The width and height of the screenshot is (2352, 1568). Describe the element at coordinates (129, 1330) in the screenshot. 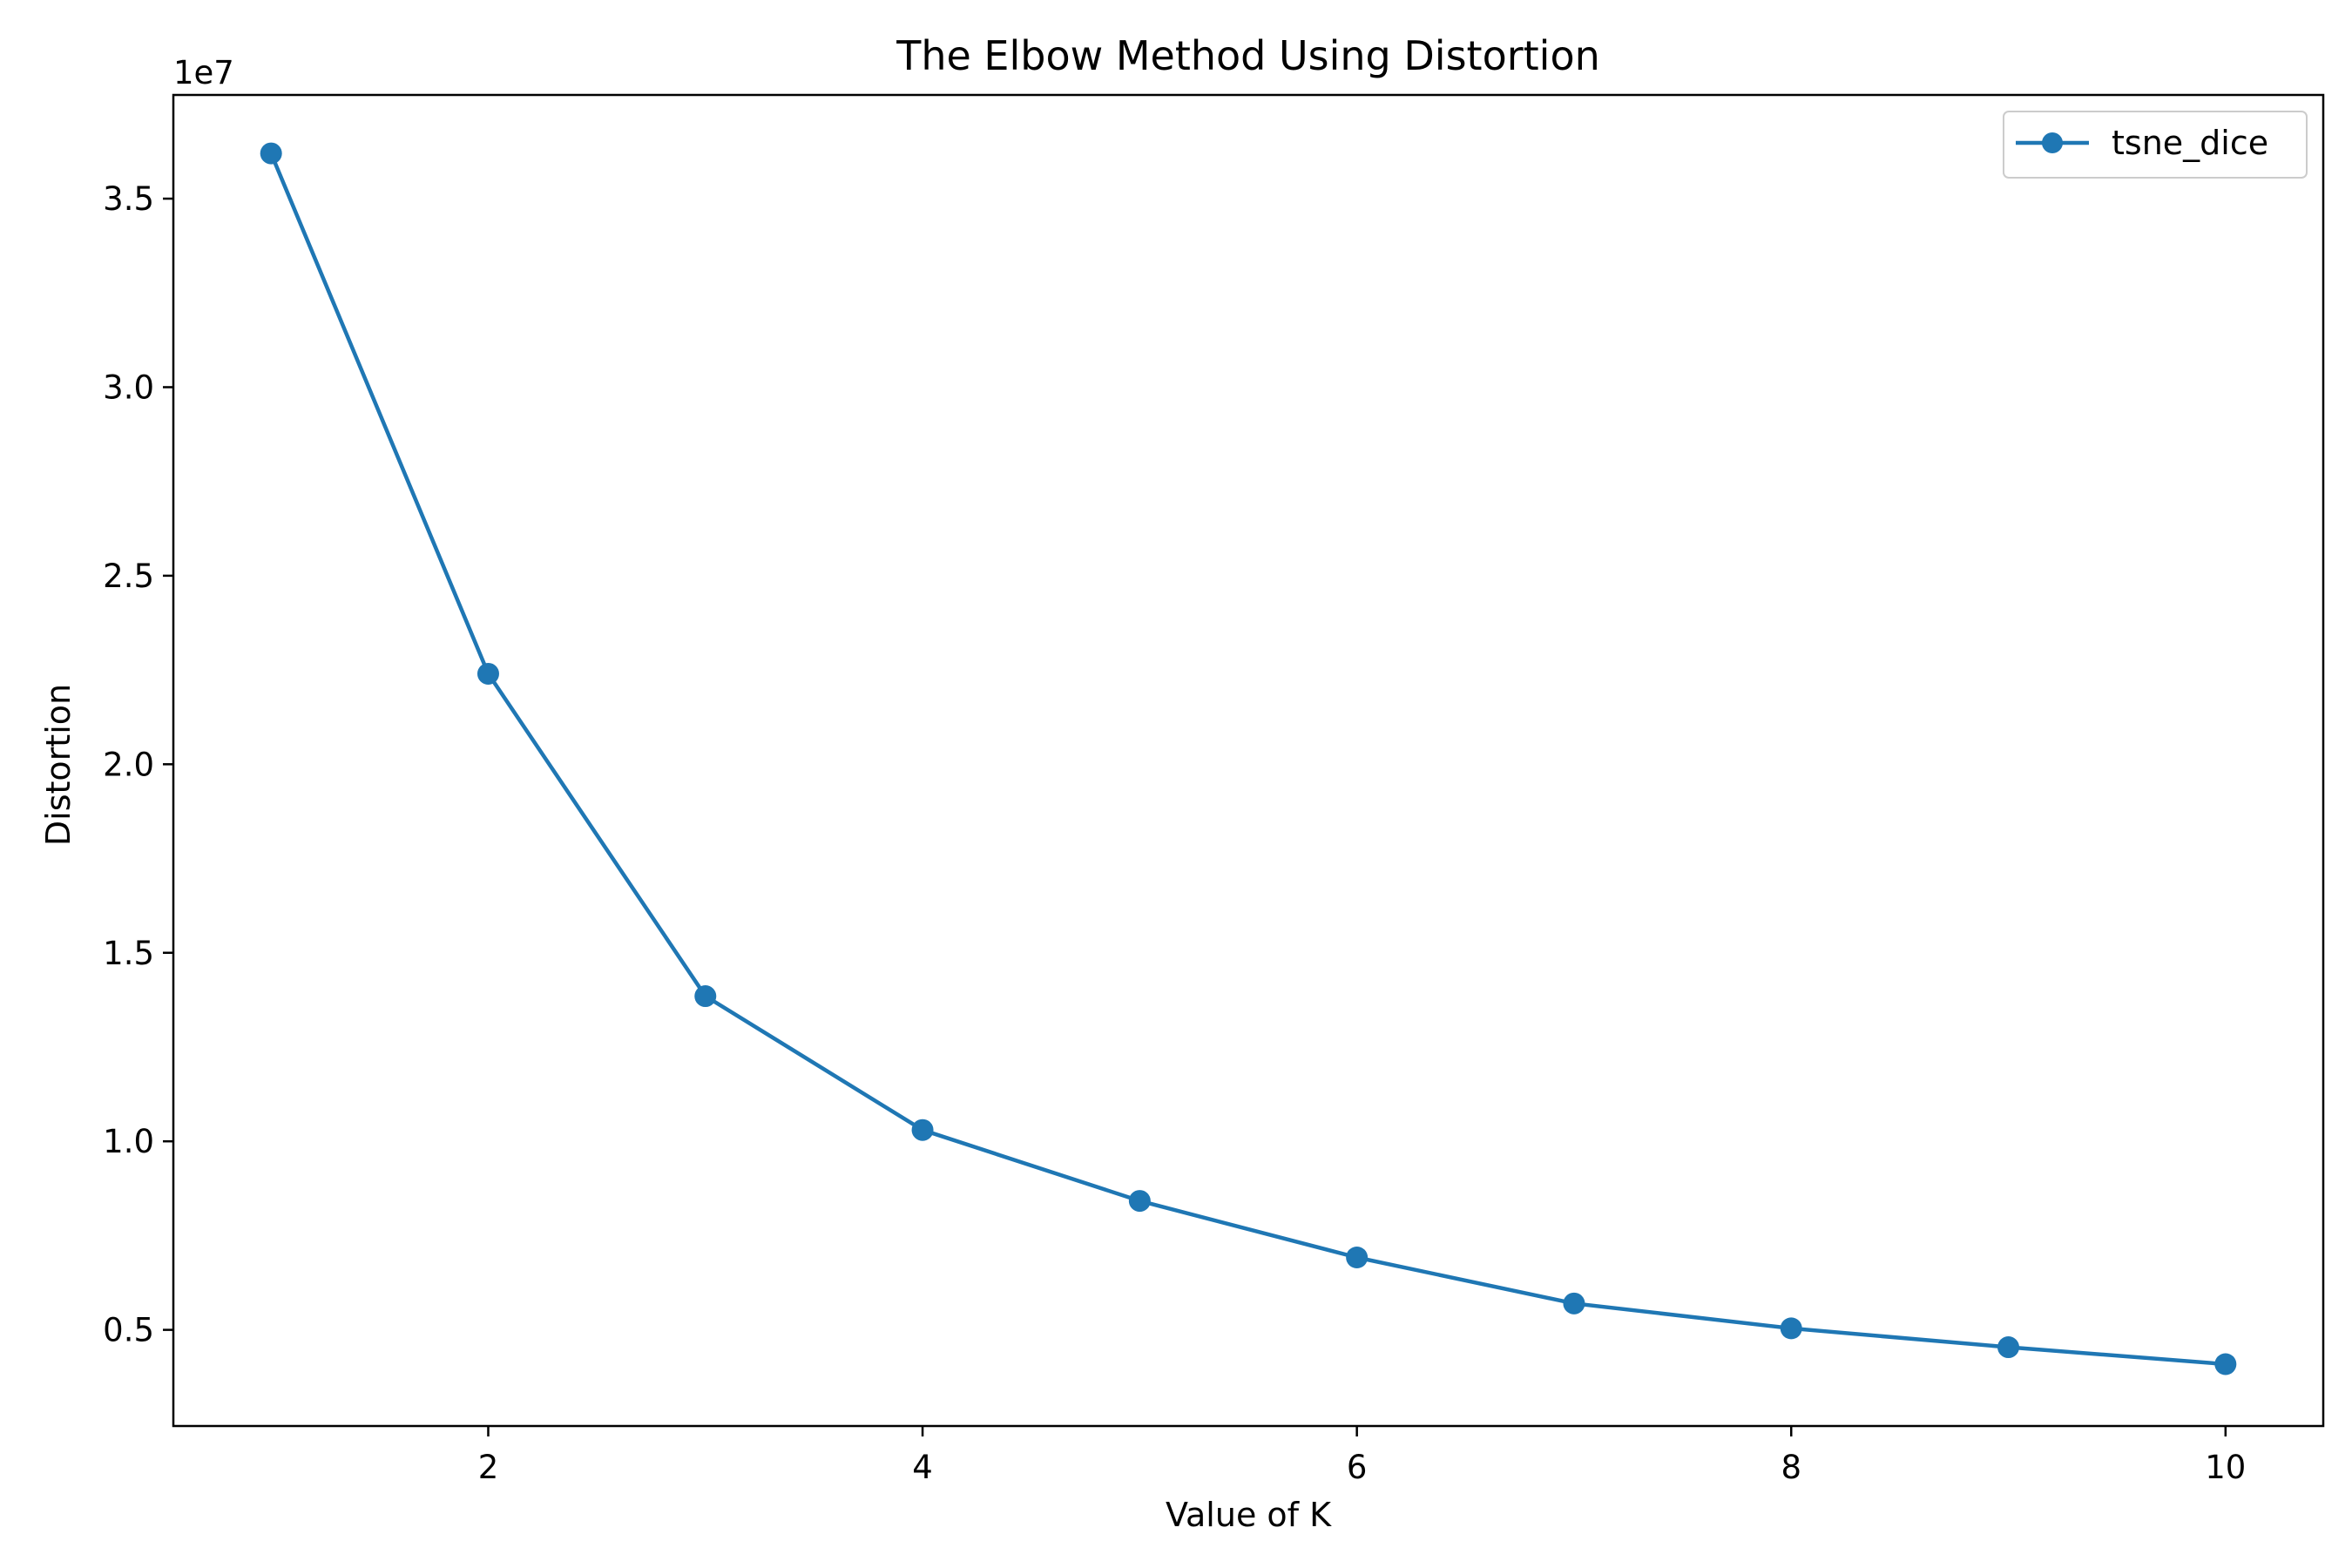

I see `y-tick-label: 0.5` at that location.